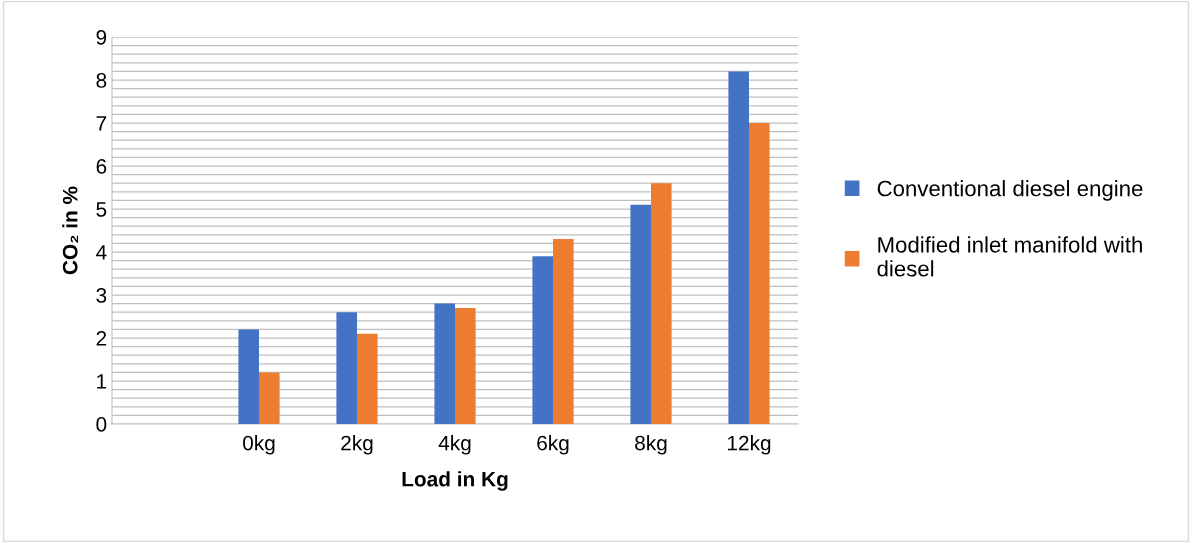 The height and width of the screenshot is (543, 1192). Describe the element at coordinates (101, 424) in the screenshot. I see `y-tick-label: 0` at that location.